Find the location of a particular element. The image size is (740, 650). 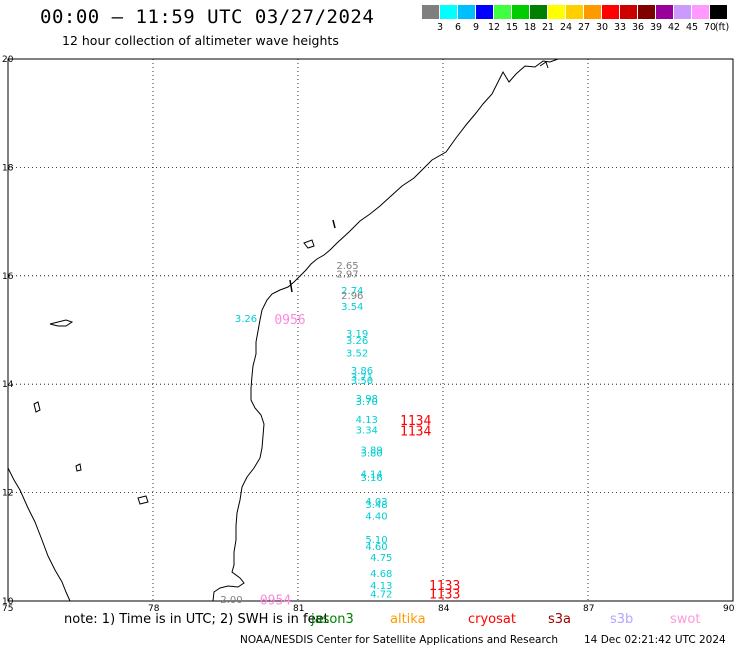

map-title: 00:00 – 11:59 UTC 03/27/2024 is located at coordinates (207, 17).